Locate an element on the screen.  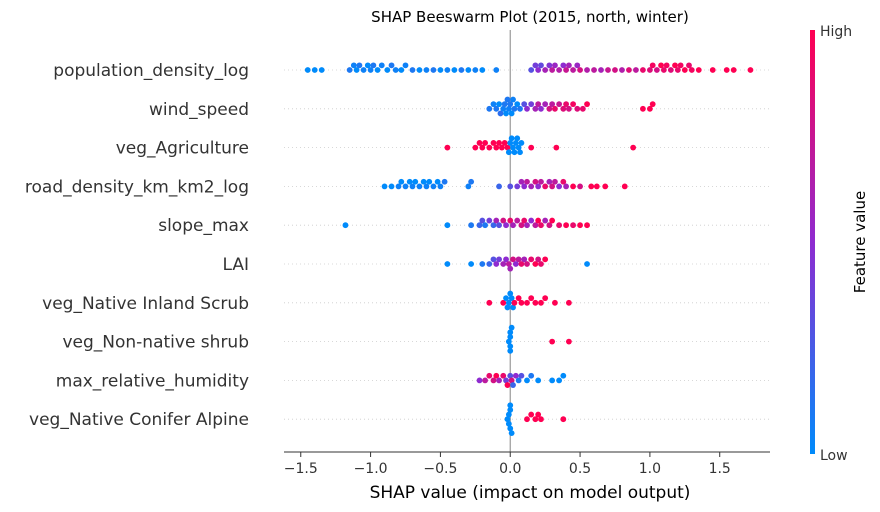
colorbar-title: Feature value is located at coordinates (860, 242).